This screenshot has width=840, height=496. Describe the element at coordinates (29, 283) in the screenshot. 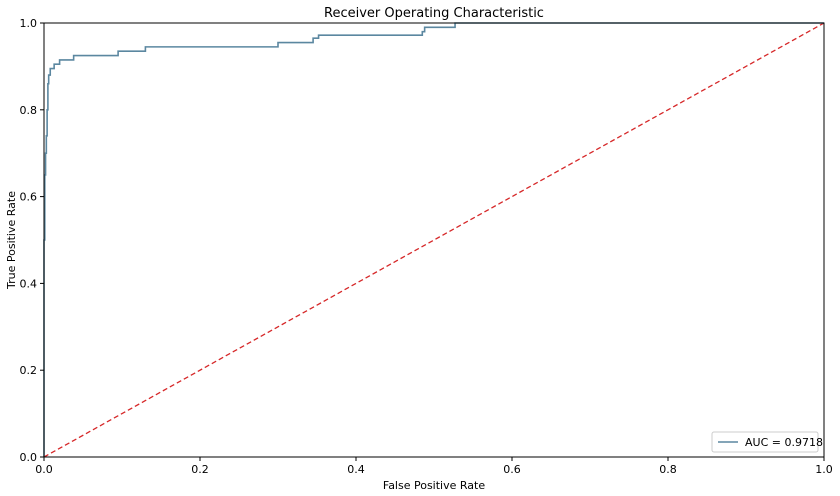

I see `y-tick-label: 0.4` at that location.